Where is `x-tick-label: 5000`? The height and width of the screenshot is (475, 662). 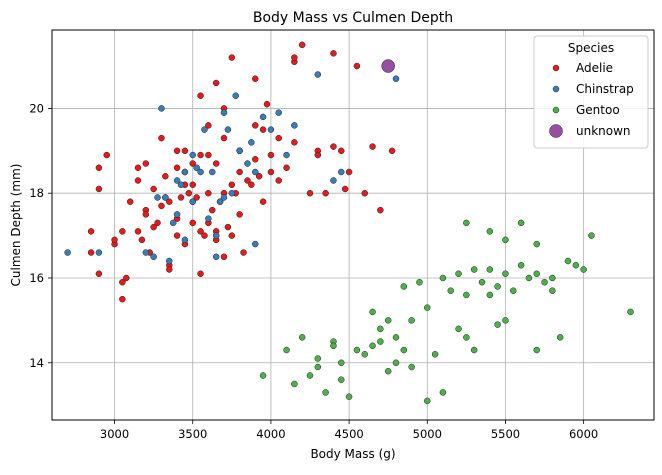 x-tick-label: 5000 is located at coordinates (427, 434).